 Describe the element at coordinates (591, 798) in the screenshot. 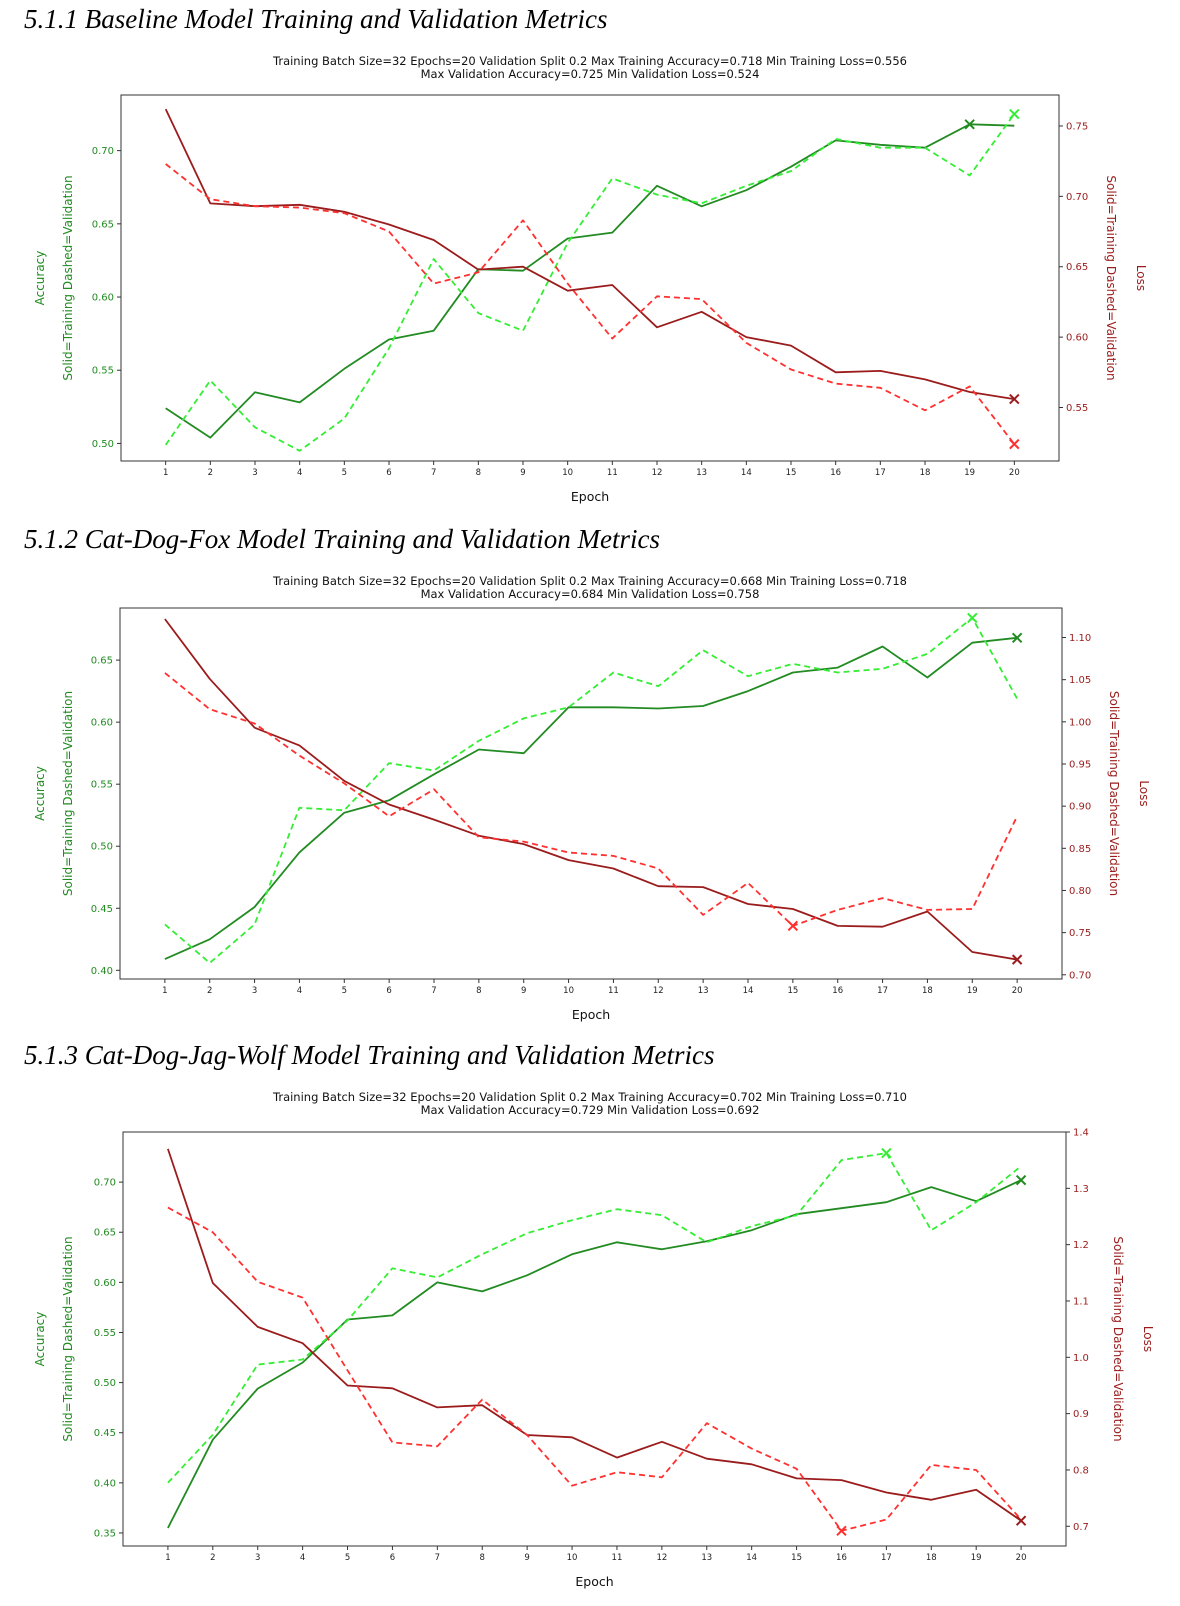

I see `series-line-train_acc` at that location.